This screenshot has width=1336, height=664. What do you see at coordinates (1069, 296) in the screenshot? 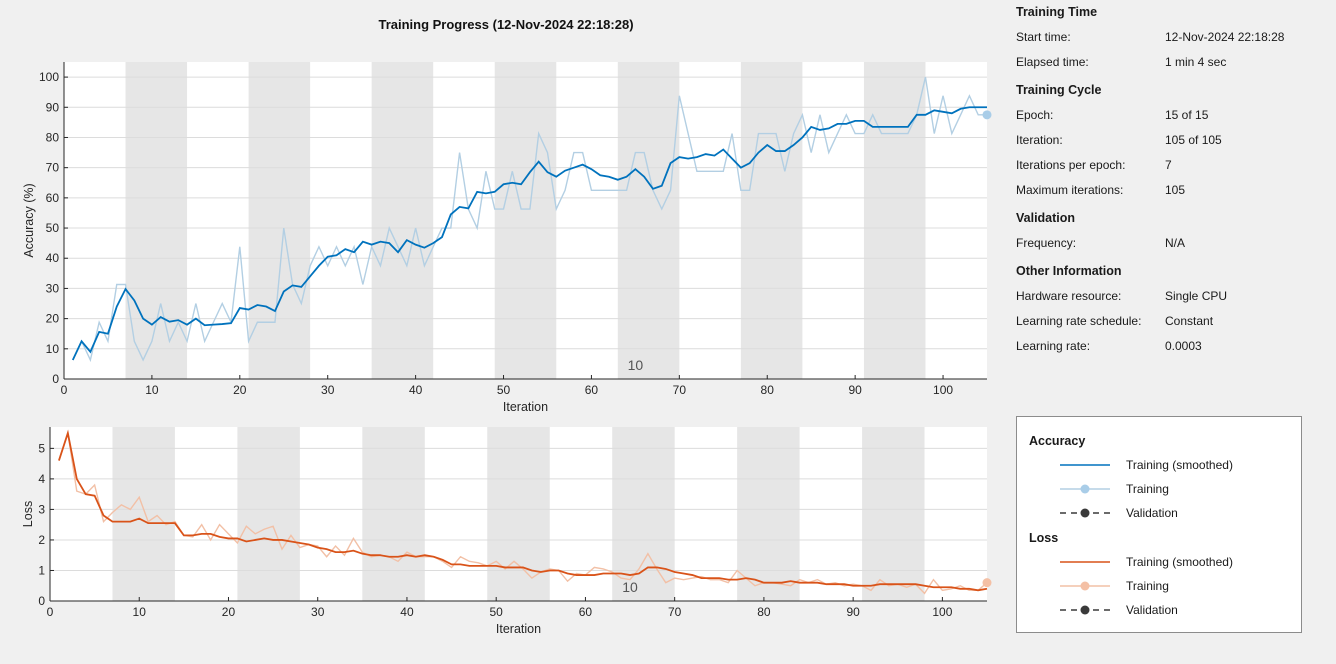
I see `info-row-label: Hardware resource:` at bounding box center [1069, 296].